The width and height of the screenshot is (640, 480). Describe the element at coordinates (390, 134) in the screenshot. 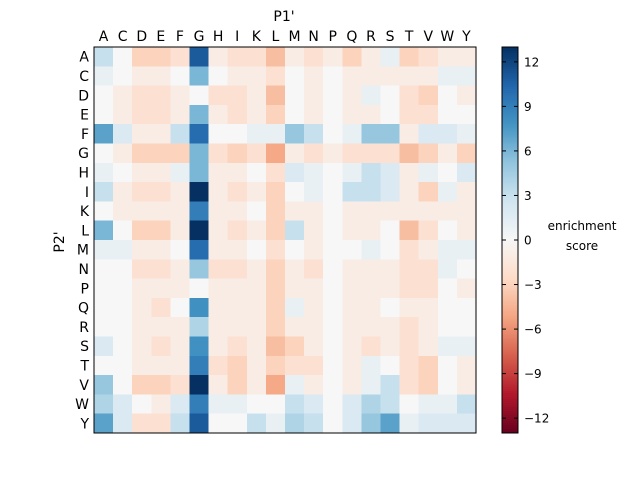

I see `heatmap-cell-F-S` at that location.